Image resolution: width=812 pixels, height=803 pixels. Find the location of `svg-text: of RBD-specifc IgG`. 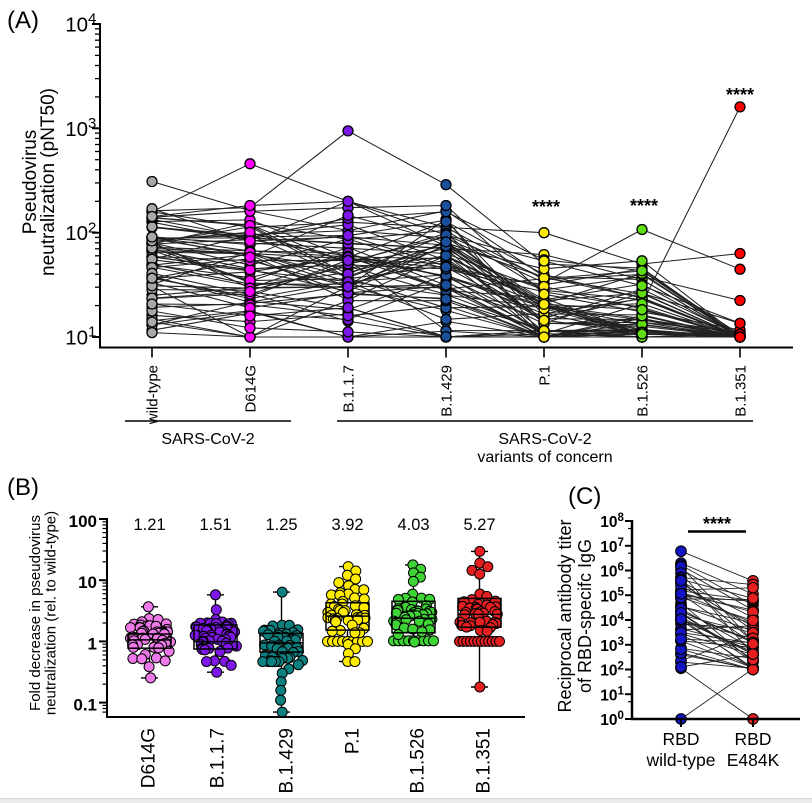

svg-text: of RBD-specifc IgG is located at coordinates (585, 616).